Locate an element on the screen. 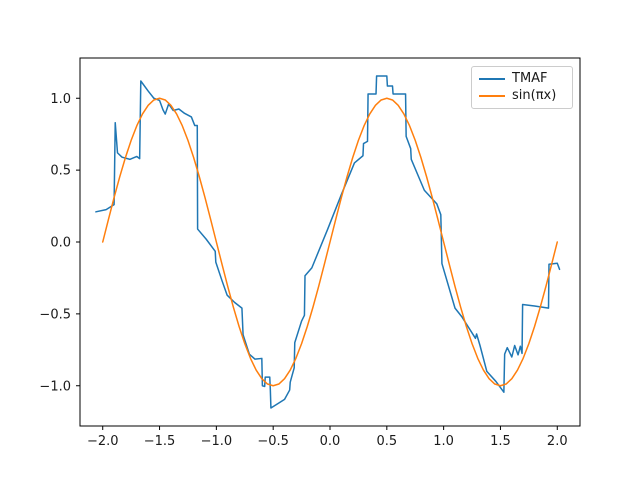 This screenshot has height=480, width=640. sin-line-swatch is located at coordinates (492, 95).